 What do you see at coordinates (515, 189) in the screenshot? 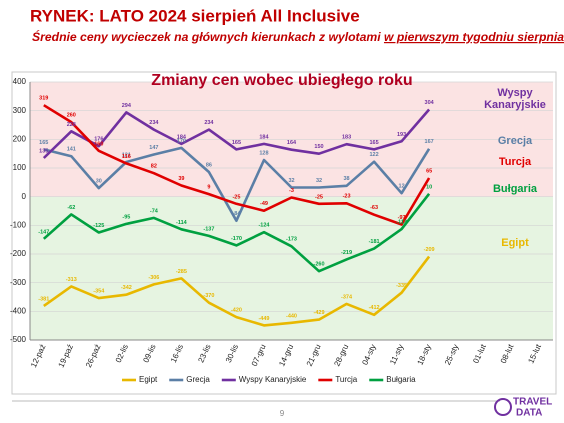
I see `series-annotation: Bułgaria` at bounding box center [515, 189].